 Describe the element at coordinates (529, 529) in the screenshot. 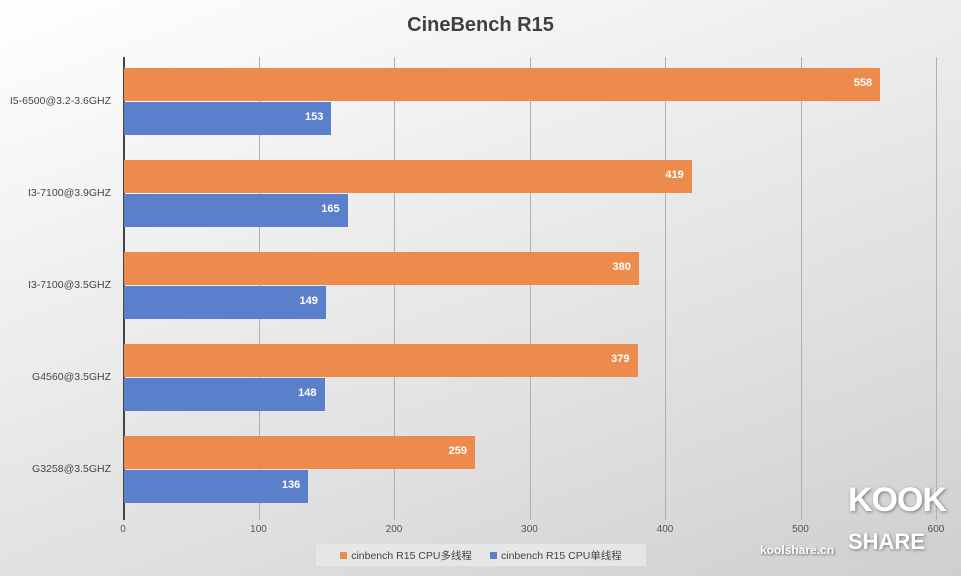

I see `x-tick: 300` at that location.